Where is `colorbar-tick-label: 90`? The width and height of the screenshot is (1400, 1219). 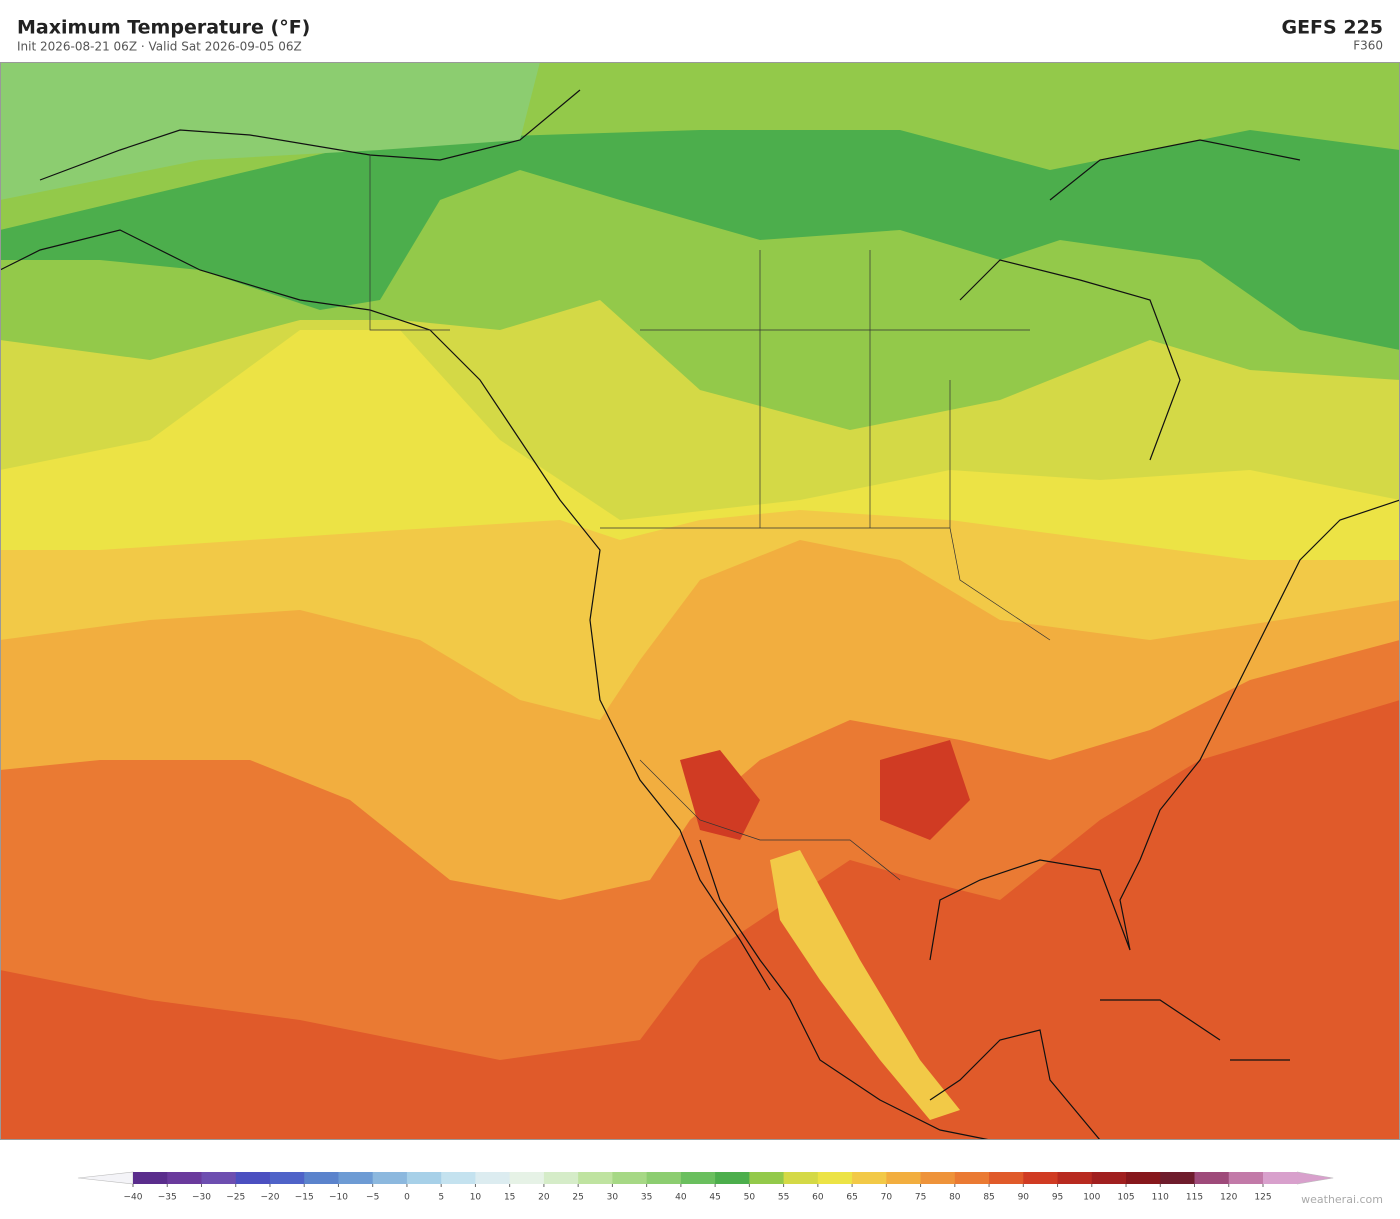 colorbar-tick-label: 90 is located at coordinates (1024, 1198).